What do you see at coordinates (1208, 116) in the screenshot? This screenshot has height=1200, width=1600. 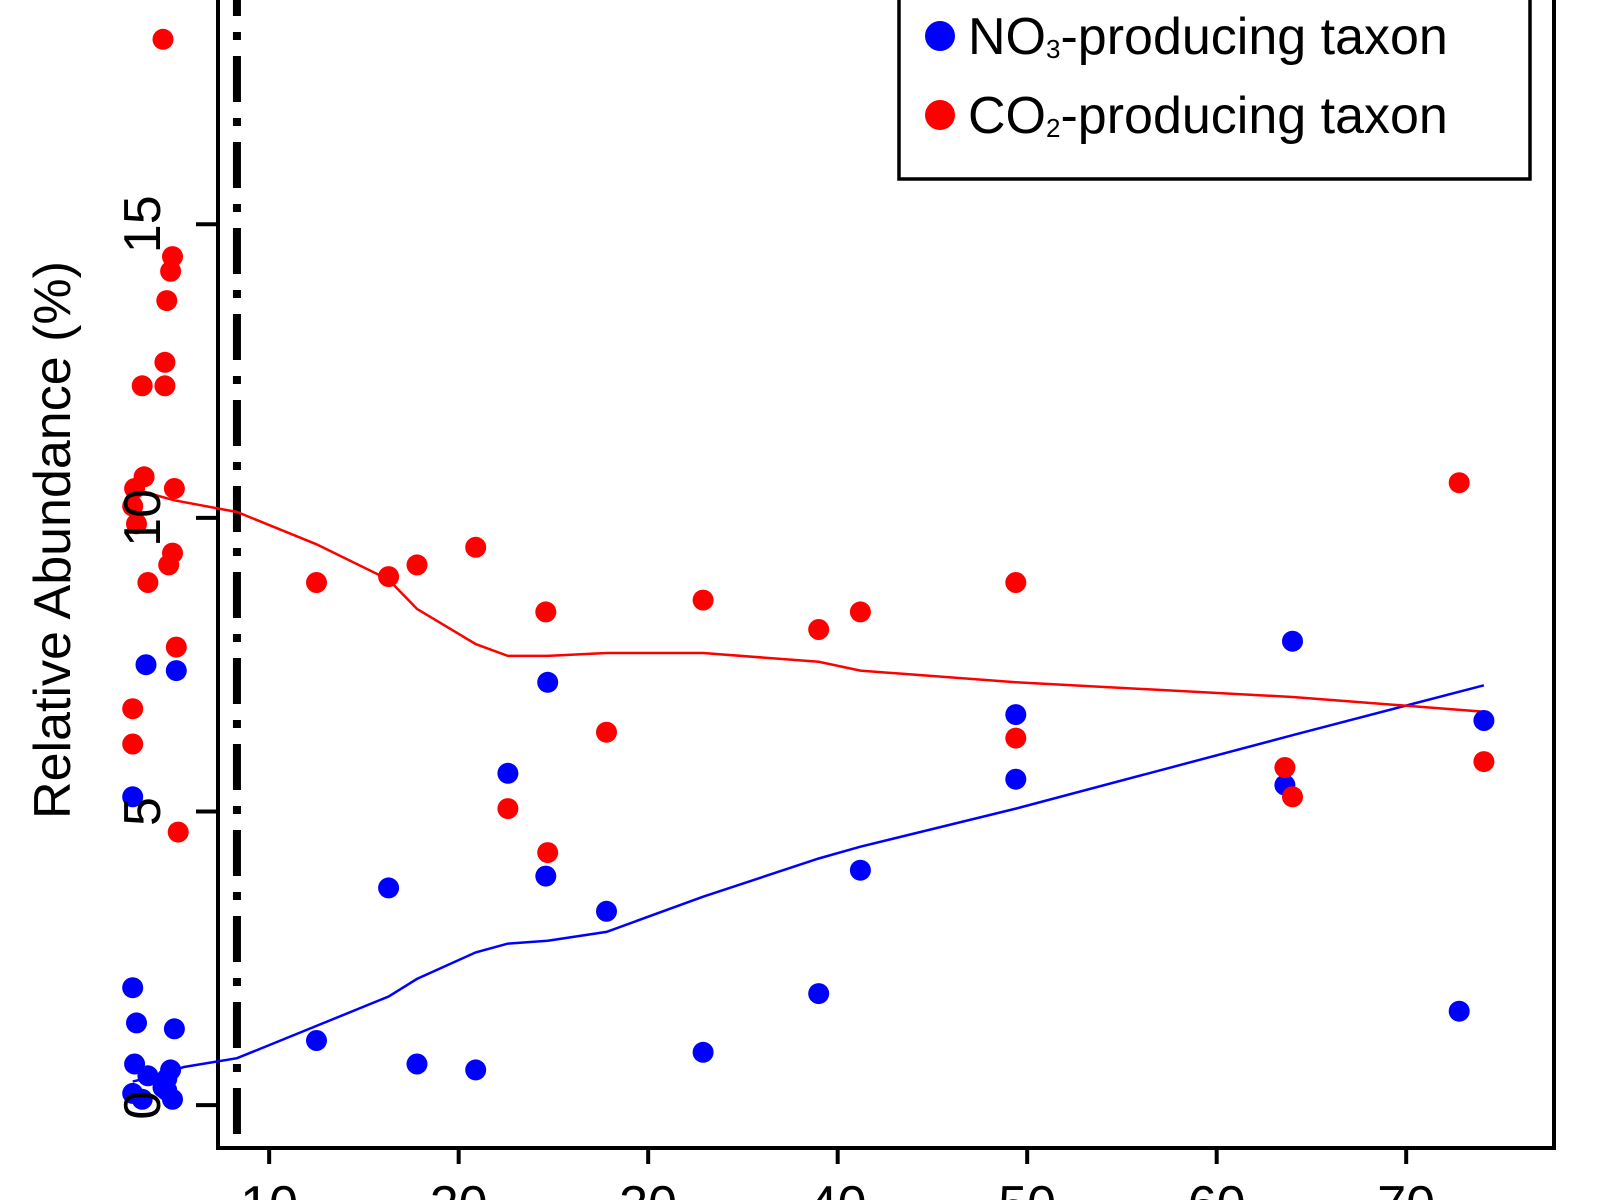 I see `legend-label-co2: CO2-producing taxon` at bounding box center [1208, 116].